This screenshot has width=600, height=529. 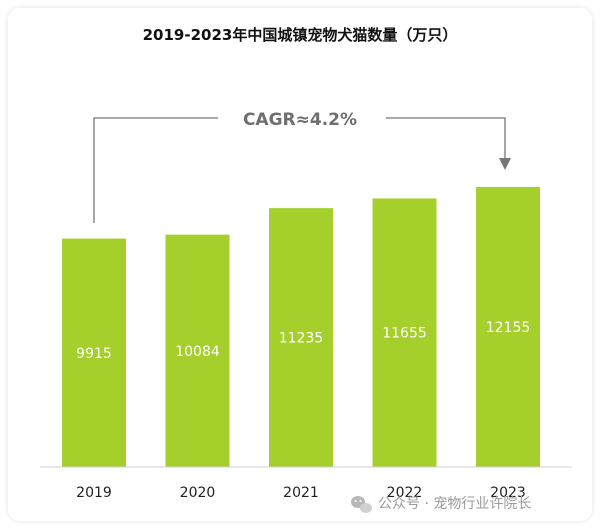 What do you see at coordinates (454, 504) in the screenshot?
I see `watermark-text: 公众号 · 宠物行业许院长` at bounding box center [454, 504].